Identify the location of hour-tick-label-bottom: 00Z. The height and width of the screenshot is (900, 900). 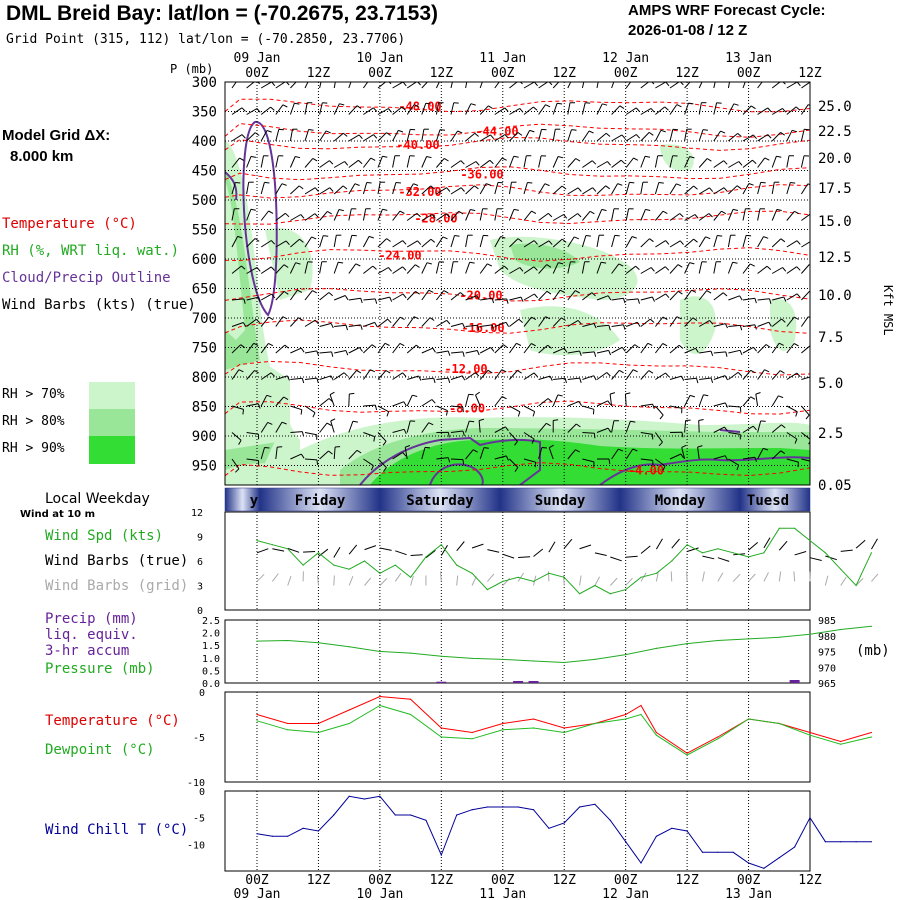
(626, 880).